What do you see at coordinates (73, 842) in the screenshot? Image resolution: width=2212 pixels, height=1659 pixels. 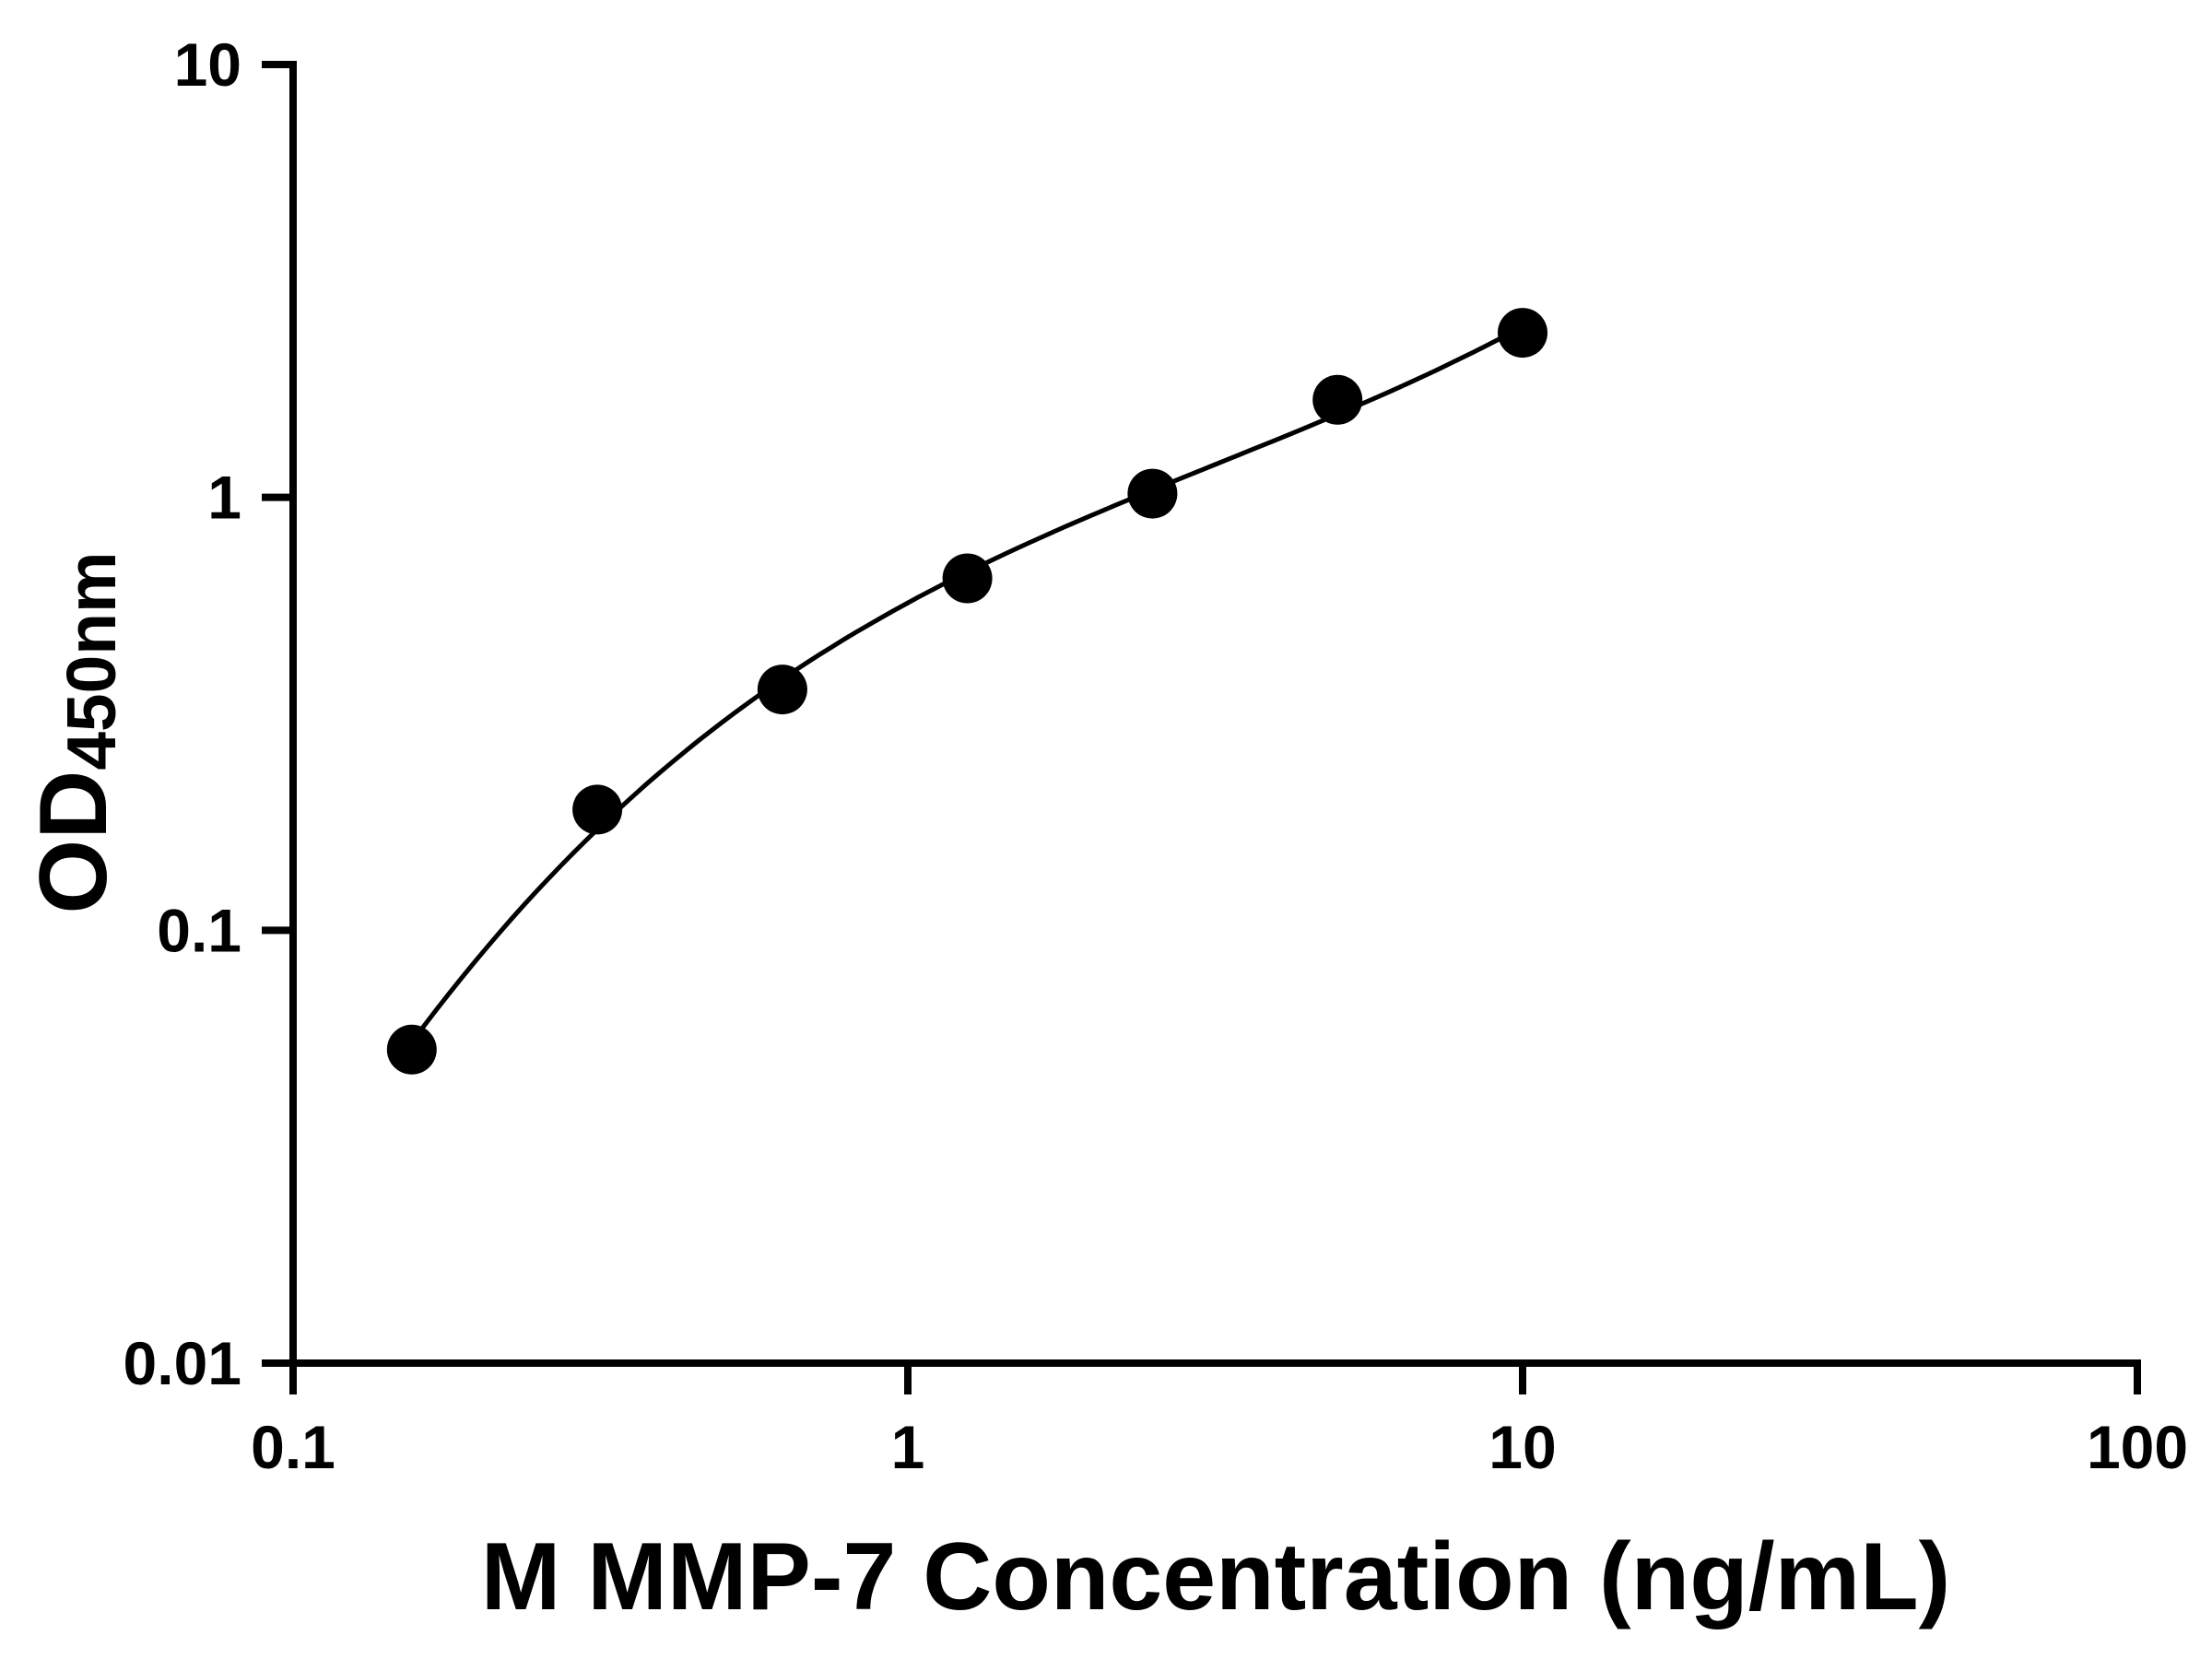 I see `y-axis-title-main: OD` at bounding box center [73, 842].